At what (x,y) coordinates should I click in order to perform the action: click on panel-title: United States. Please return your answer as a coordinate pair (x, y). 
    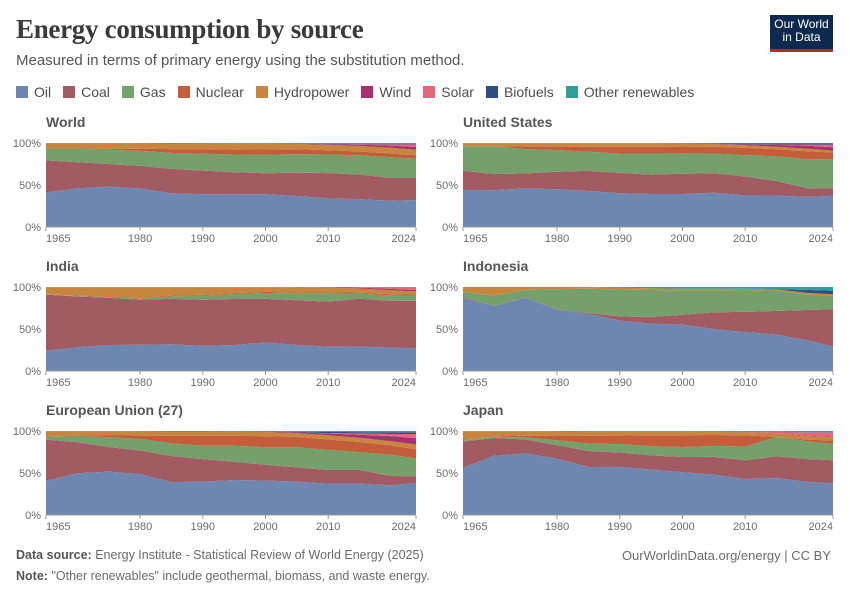
    Looking at the image, I should click on (508, 122).